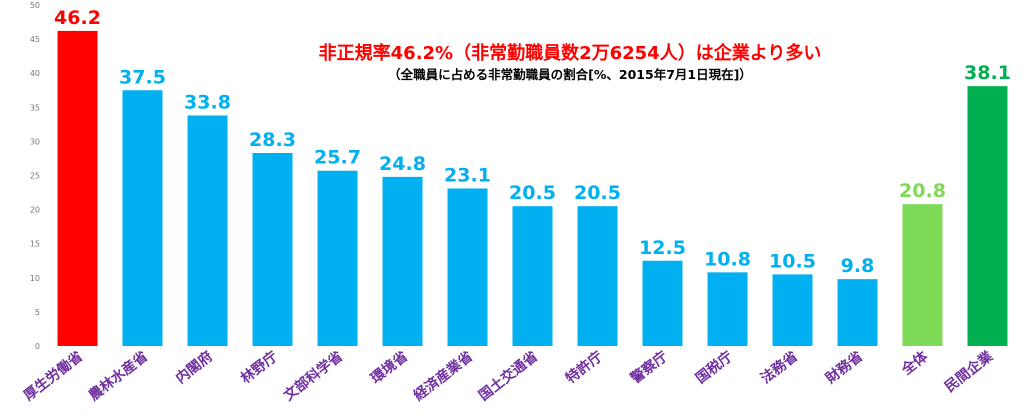  What do you see at coordinates (714, 367) in the screenshot?
I see `x-tick-label: 国税庁` at bounding box center [714, 367].